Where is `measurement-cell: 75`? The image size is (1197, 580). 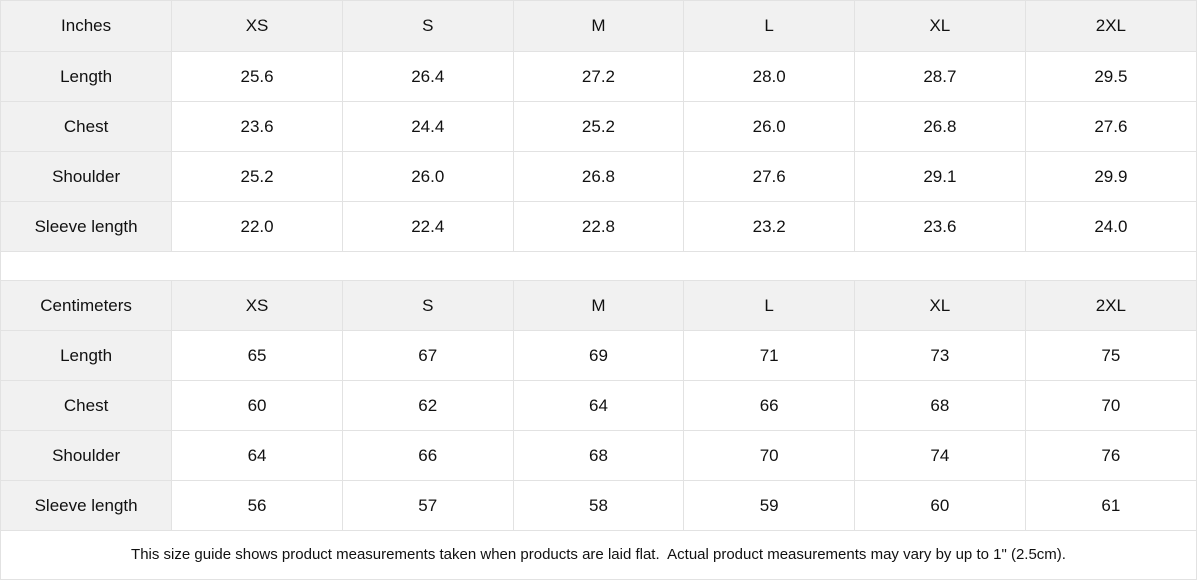 measurement-cell: 75 is located at coordinates (1110, 355).